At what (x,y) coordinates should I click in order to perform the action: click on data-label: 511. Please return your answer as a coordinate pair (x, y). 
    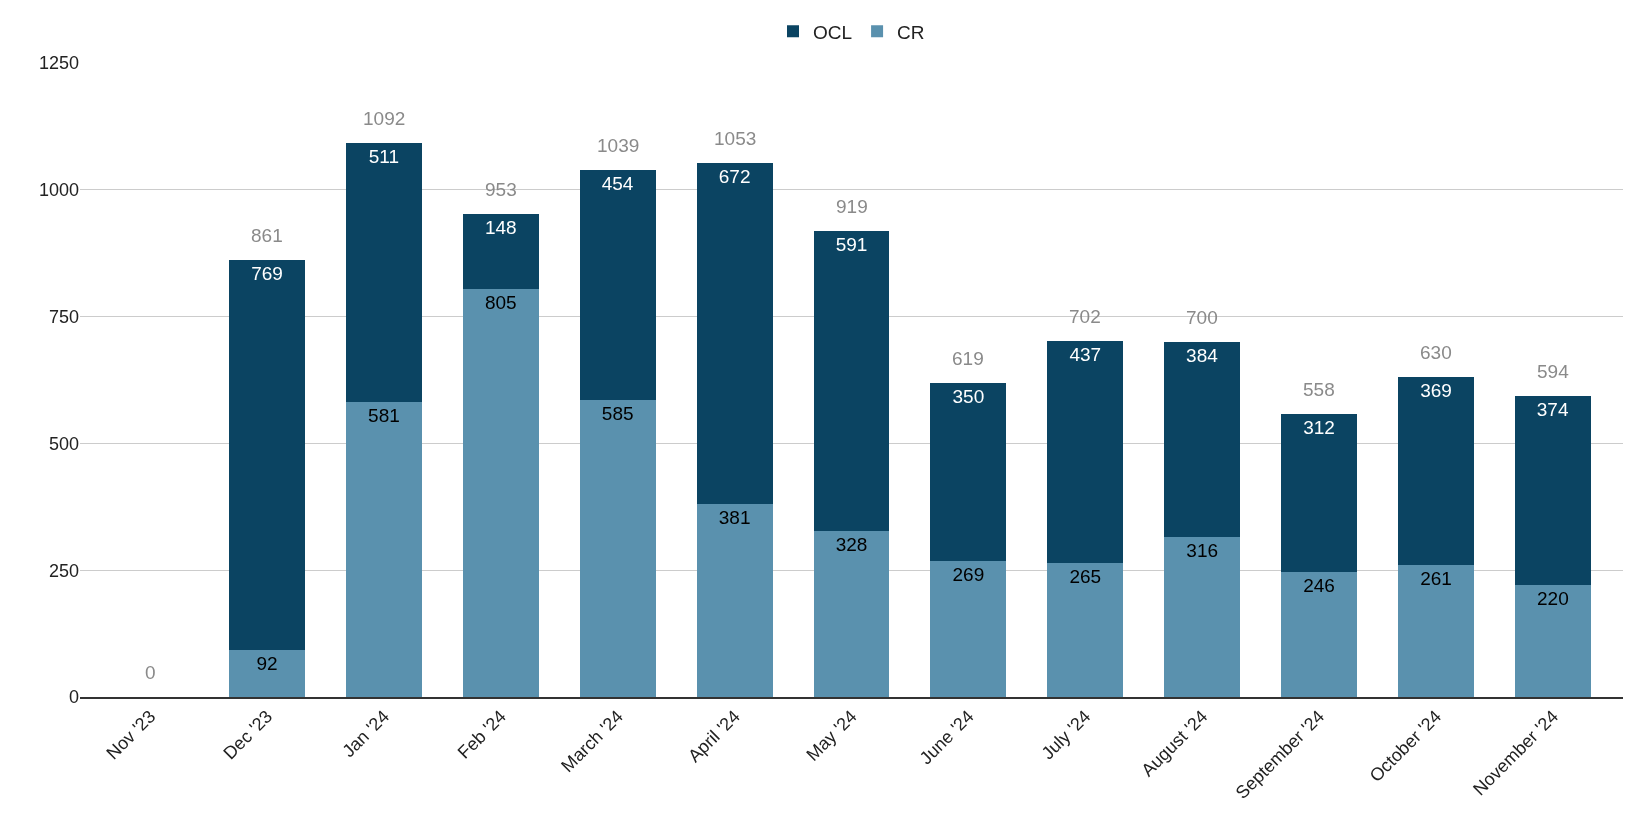
    Looking at the image, I should click on (384, 157).